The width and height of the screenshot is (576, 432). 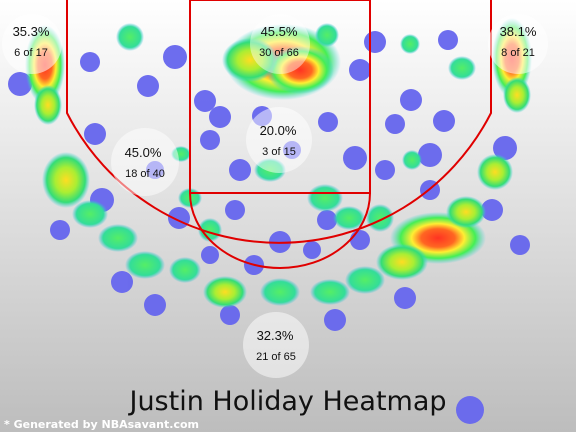 What do you see at coordinates (279, 53) in the screenshot?
I see `zone-made-of: 30 of 66` at bounding box center [279, 53].